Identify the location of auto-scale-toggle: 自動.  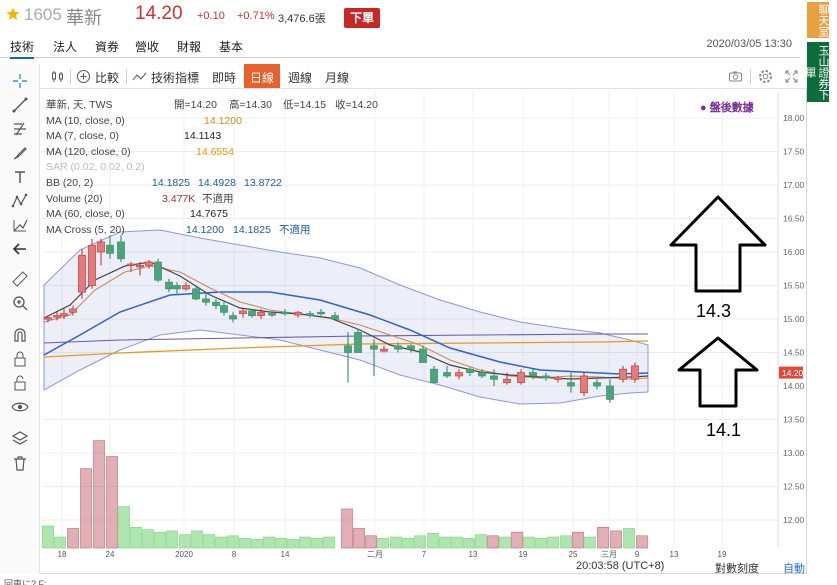
(794, 569).